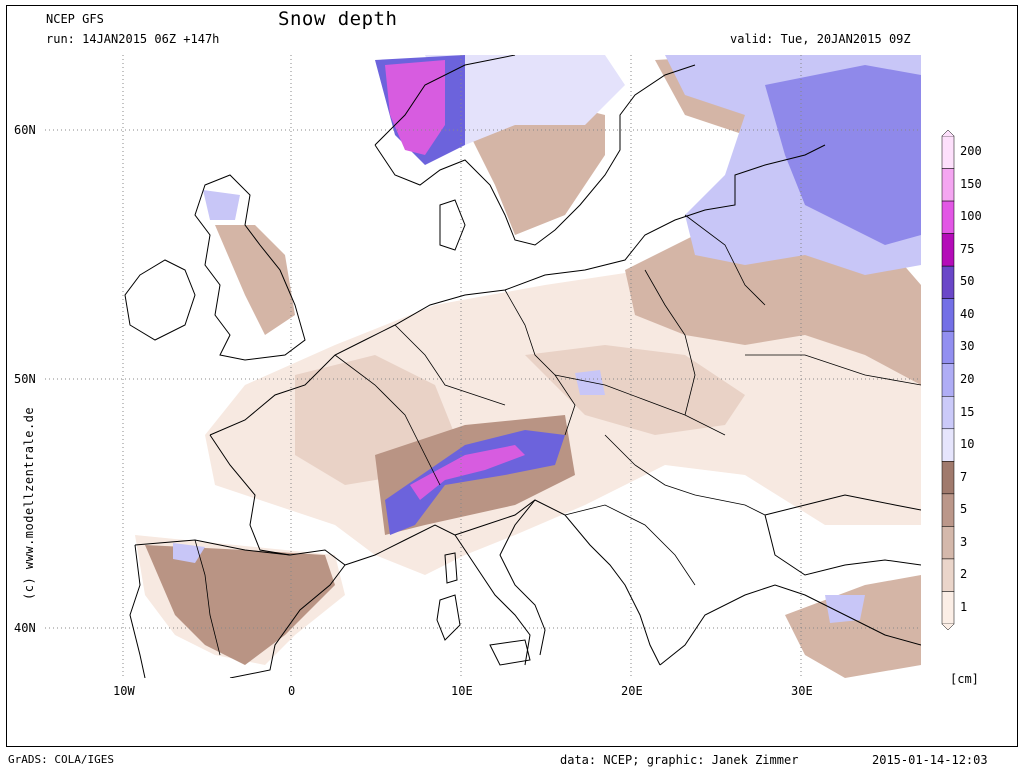  What do you see at coordinates (670, 342) in the screenshot?
I see `border-poland-ukraine` at bounding box center [670, 342].